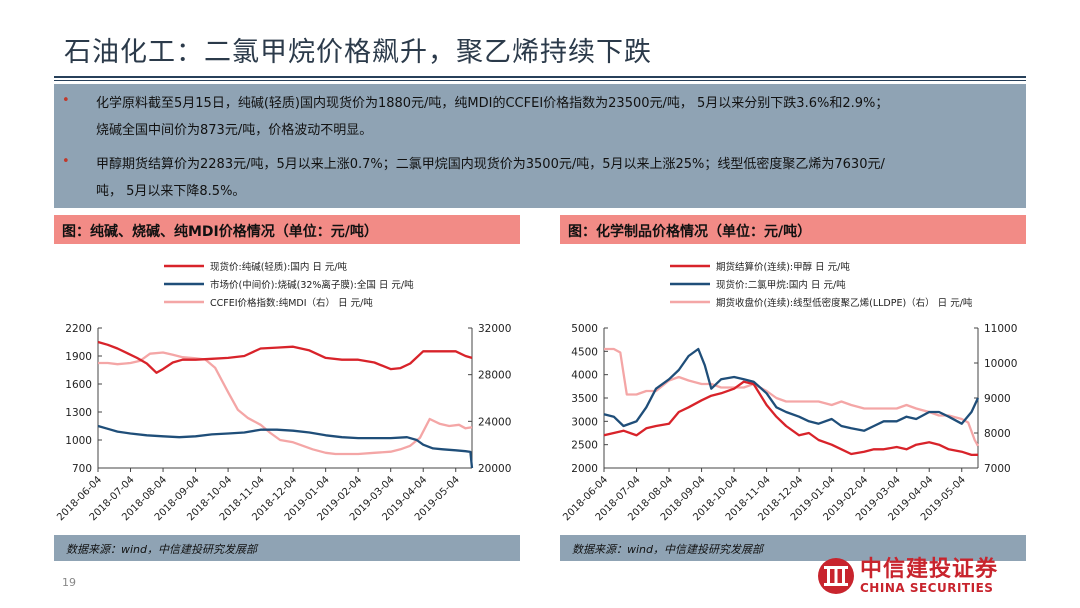  Describe the element at coordinates (584, 422) in the screenshot. I see `y-left-tick-label: 3000` at that location.